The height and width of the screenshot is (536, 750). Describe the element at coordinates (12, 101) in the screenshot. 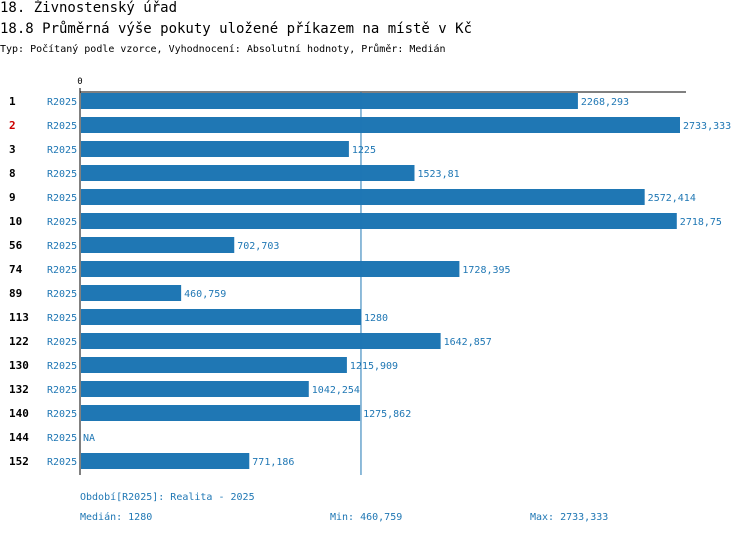

I see `row-id-label: 1` at that location.